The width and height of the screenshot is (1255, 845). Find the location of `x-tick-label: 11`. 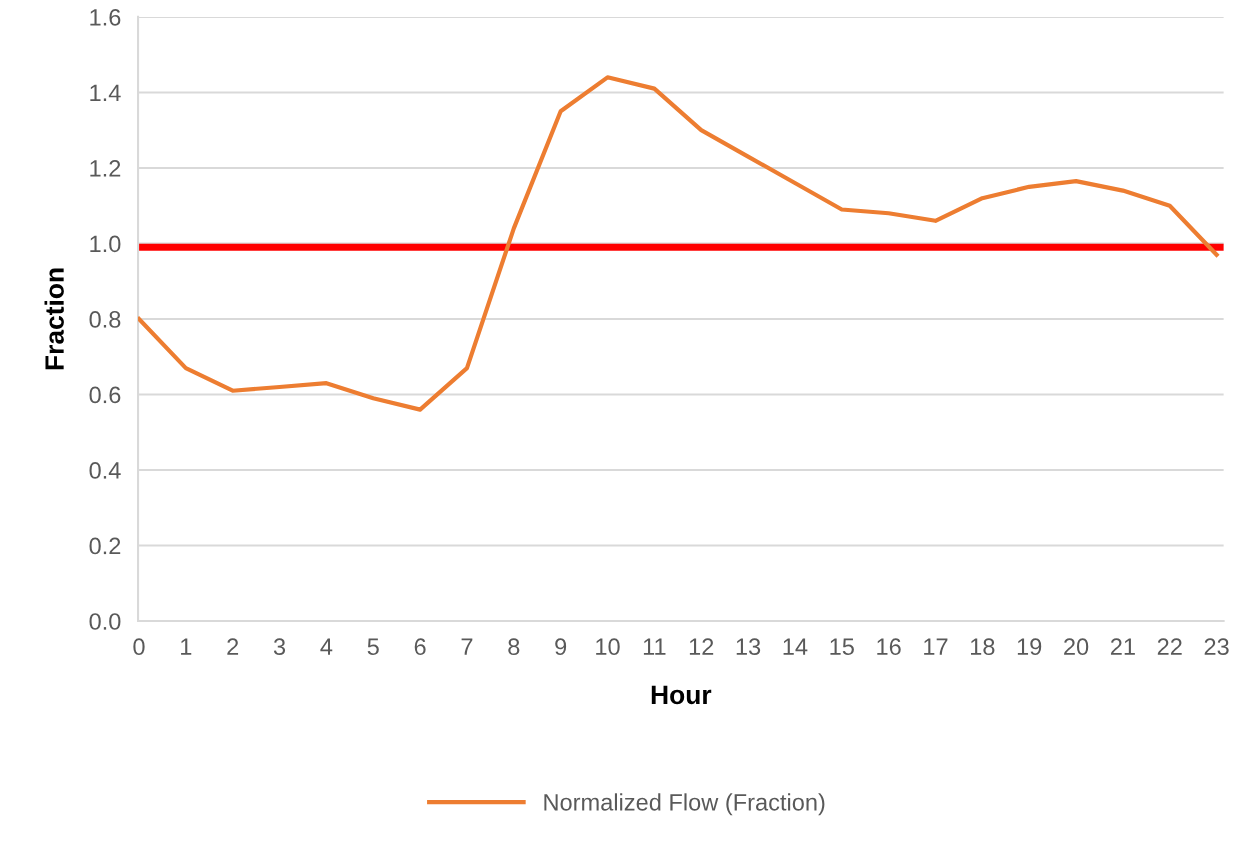

x-tick-label: 11 is located at coordinates (654, 646).